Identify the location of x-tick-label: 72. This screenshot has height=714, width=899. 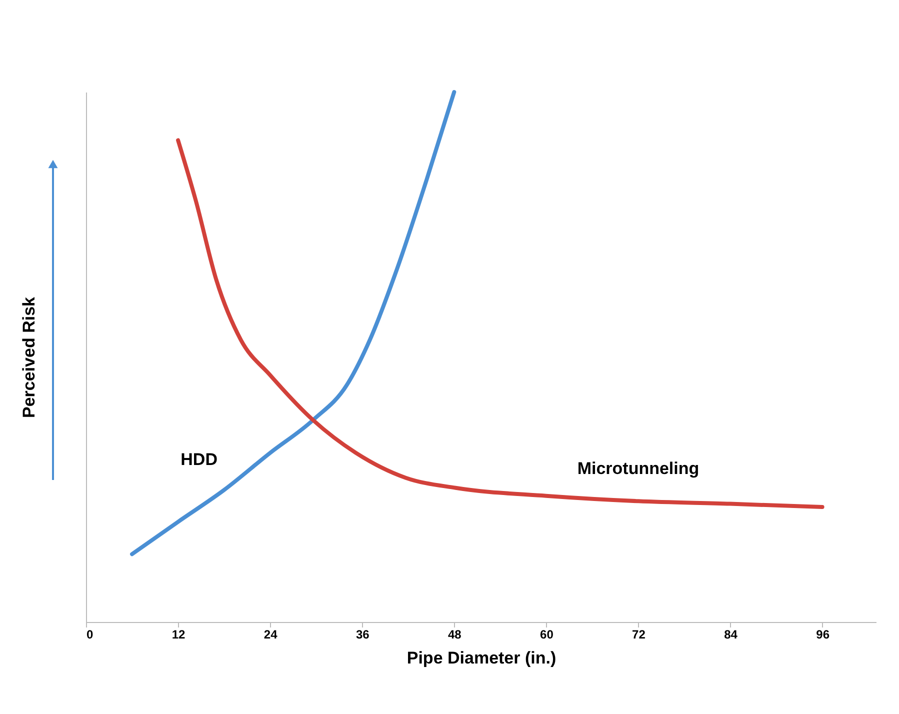
(639, 635).